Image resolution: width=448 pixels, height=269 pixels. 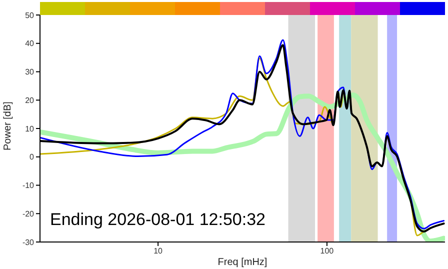 I want to click on y-tick-label: -20, so click(x=28, y=213).